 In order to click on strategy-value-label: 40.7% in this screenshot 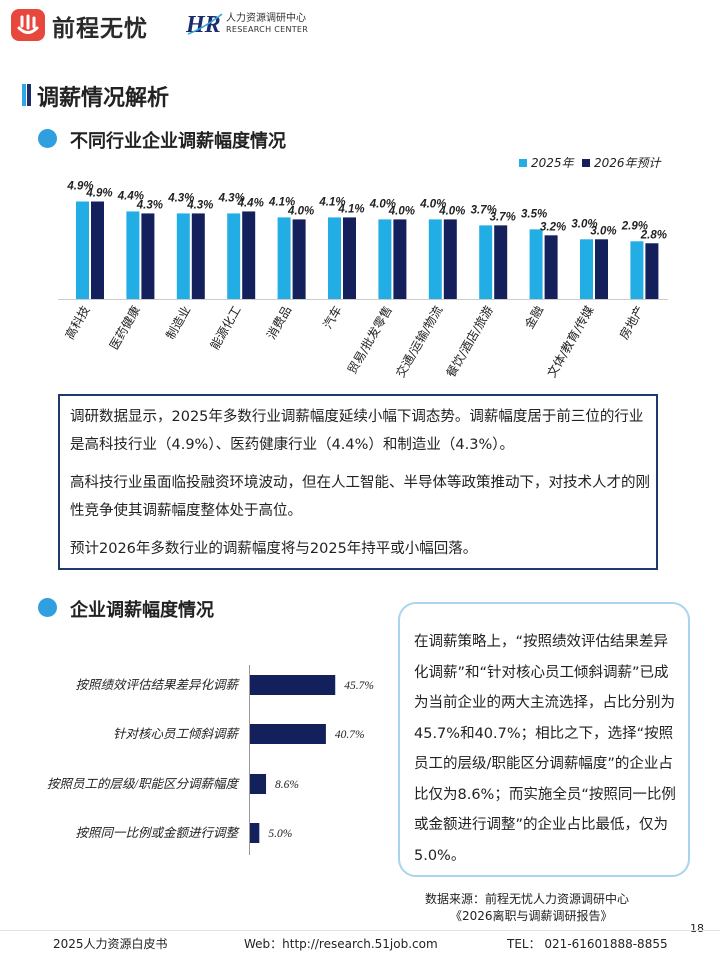, I will do `click(350, 735)`.